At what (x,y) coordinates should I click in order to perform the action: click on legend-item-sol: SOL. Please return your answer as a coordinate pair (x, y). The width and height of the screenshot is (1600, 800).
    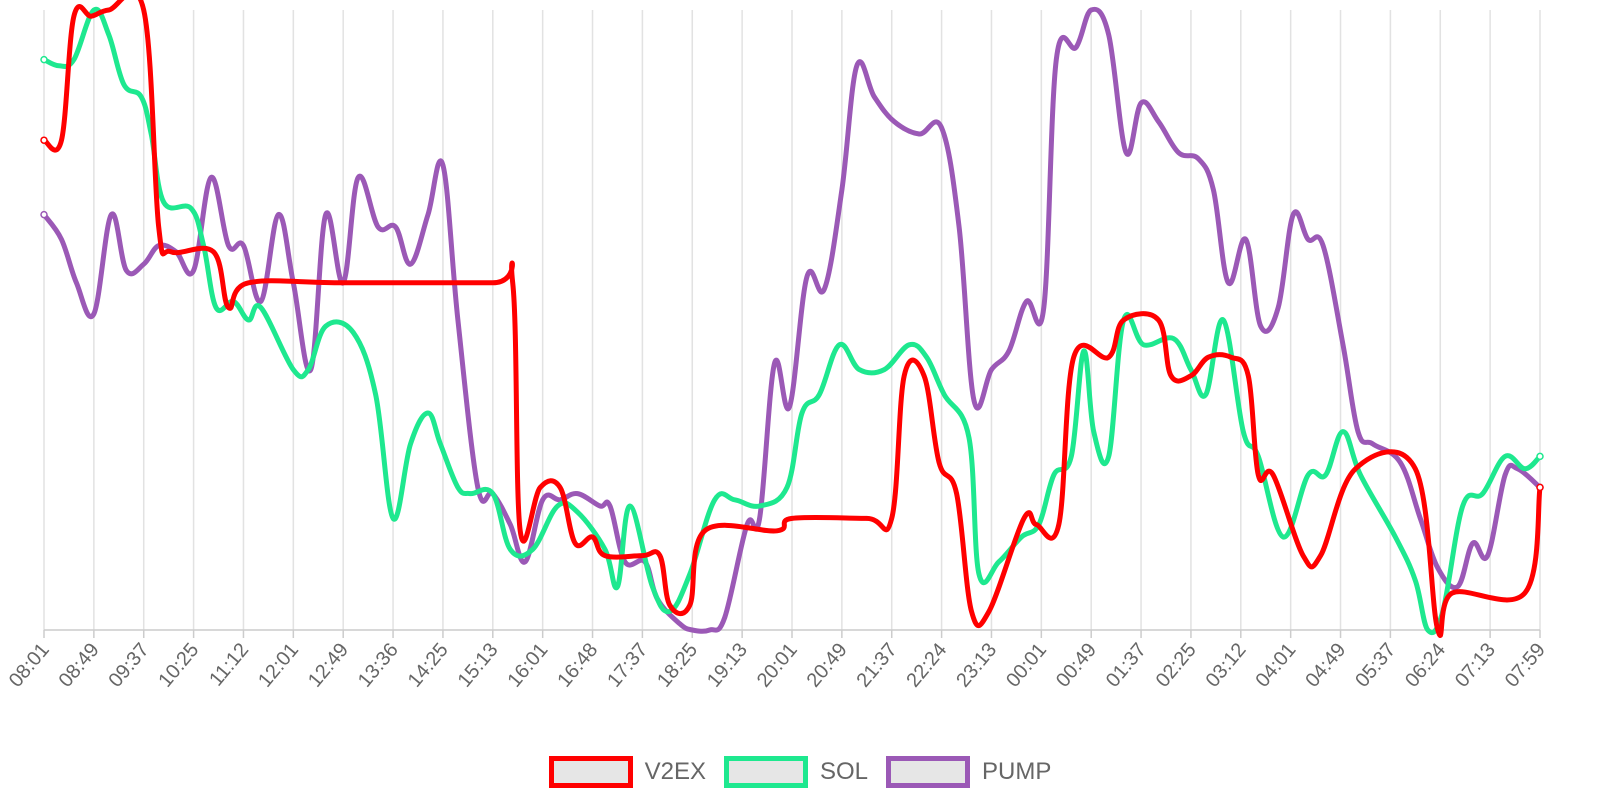
    Looking at the image, I should click on (796, 772).